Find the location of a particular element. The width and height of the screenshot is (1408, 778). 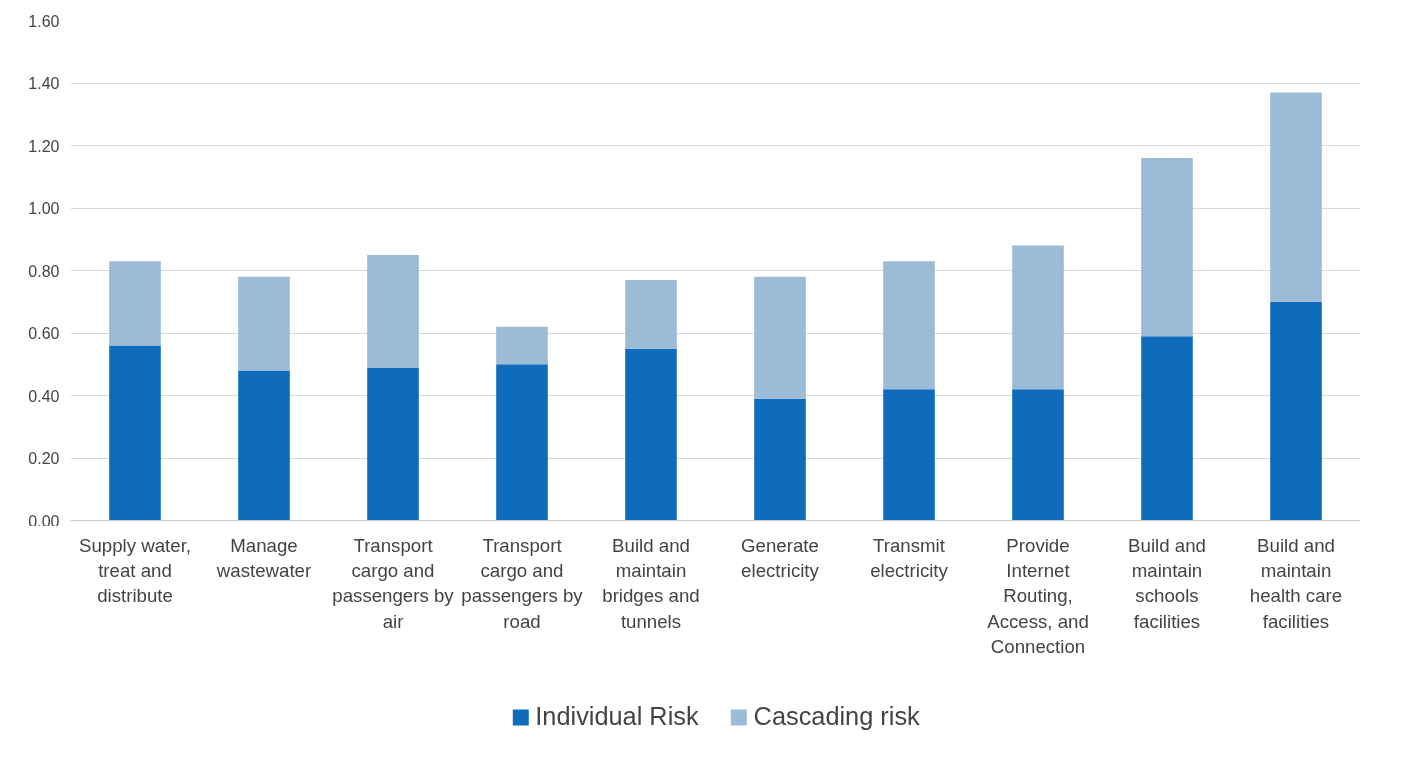

y-tick-label: 1.60 is located at coordinates (44, 21).